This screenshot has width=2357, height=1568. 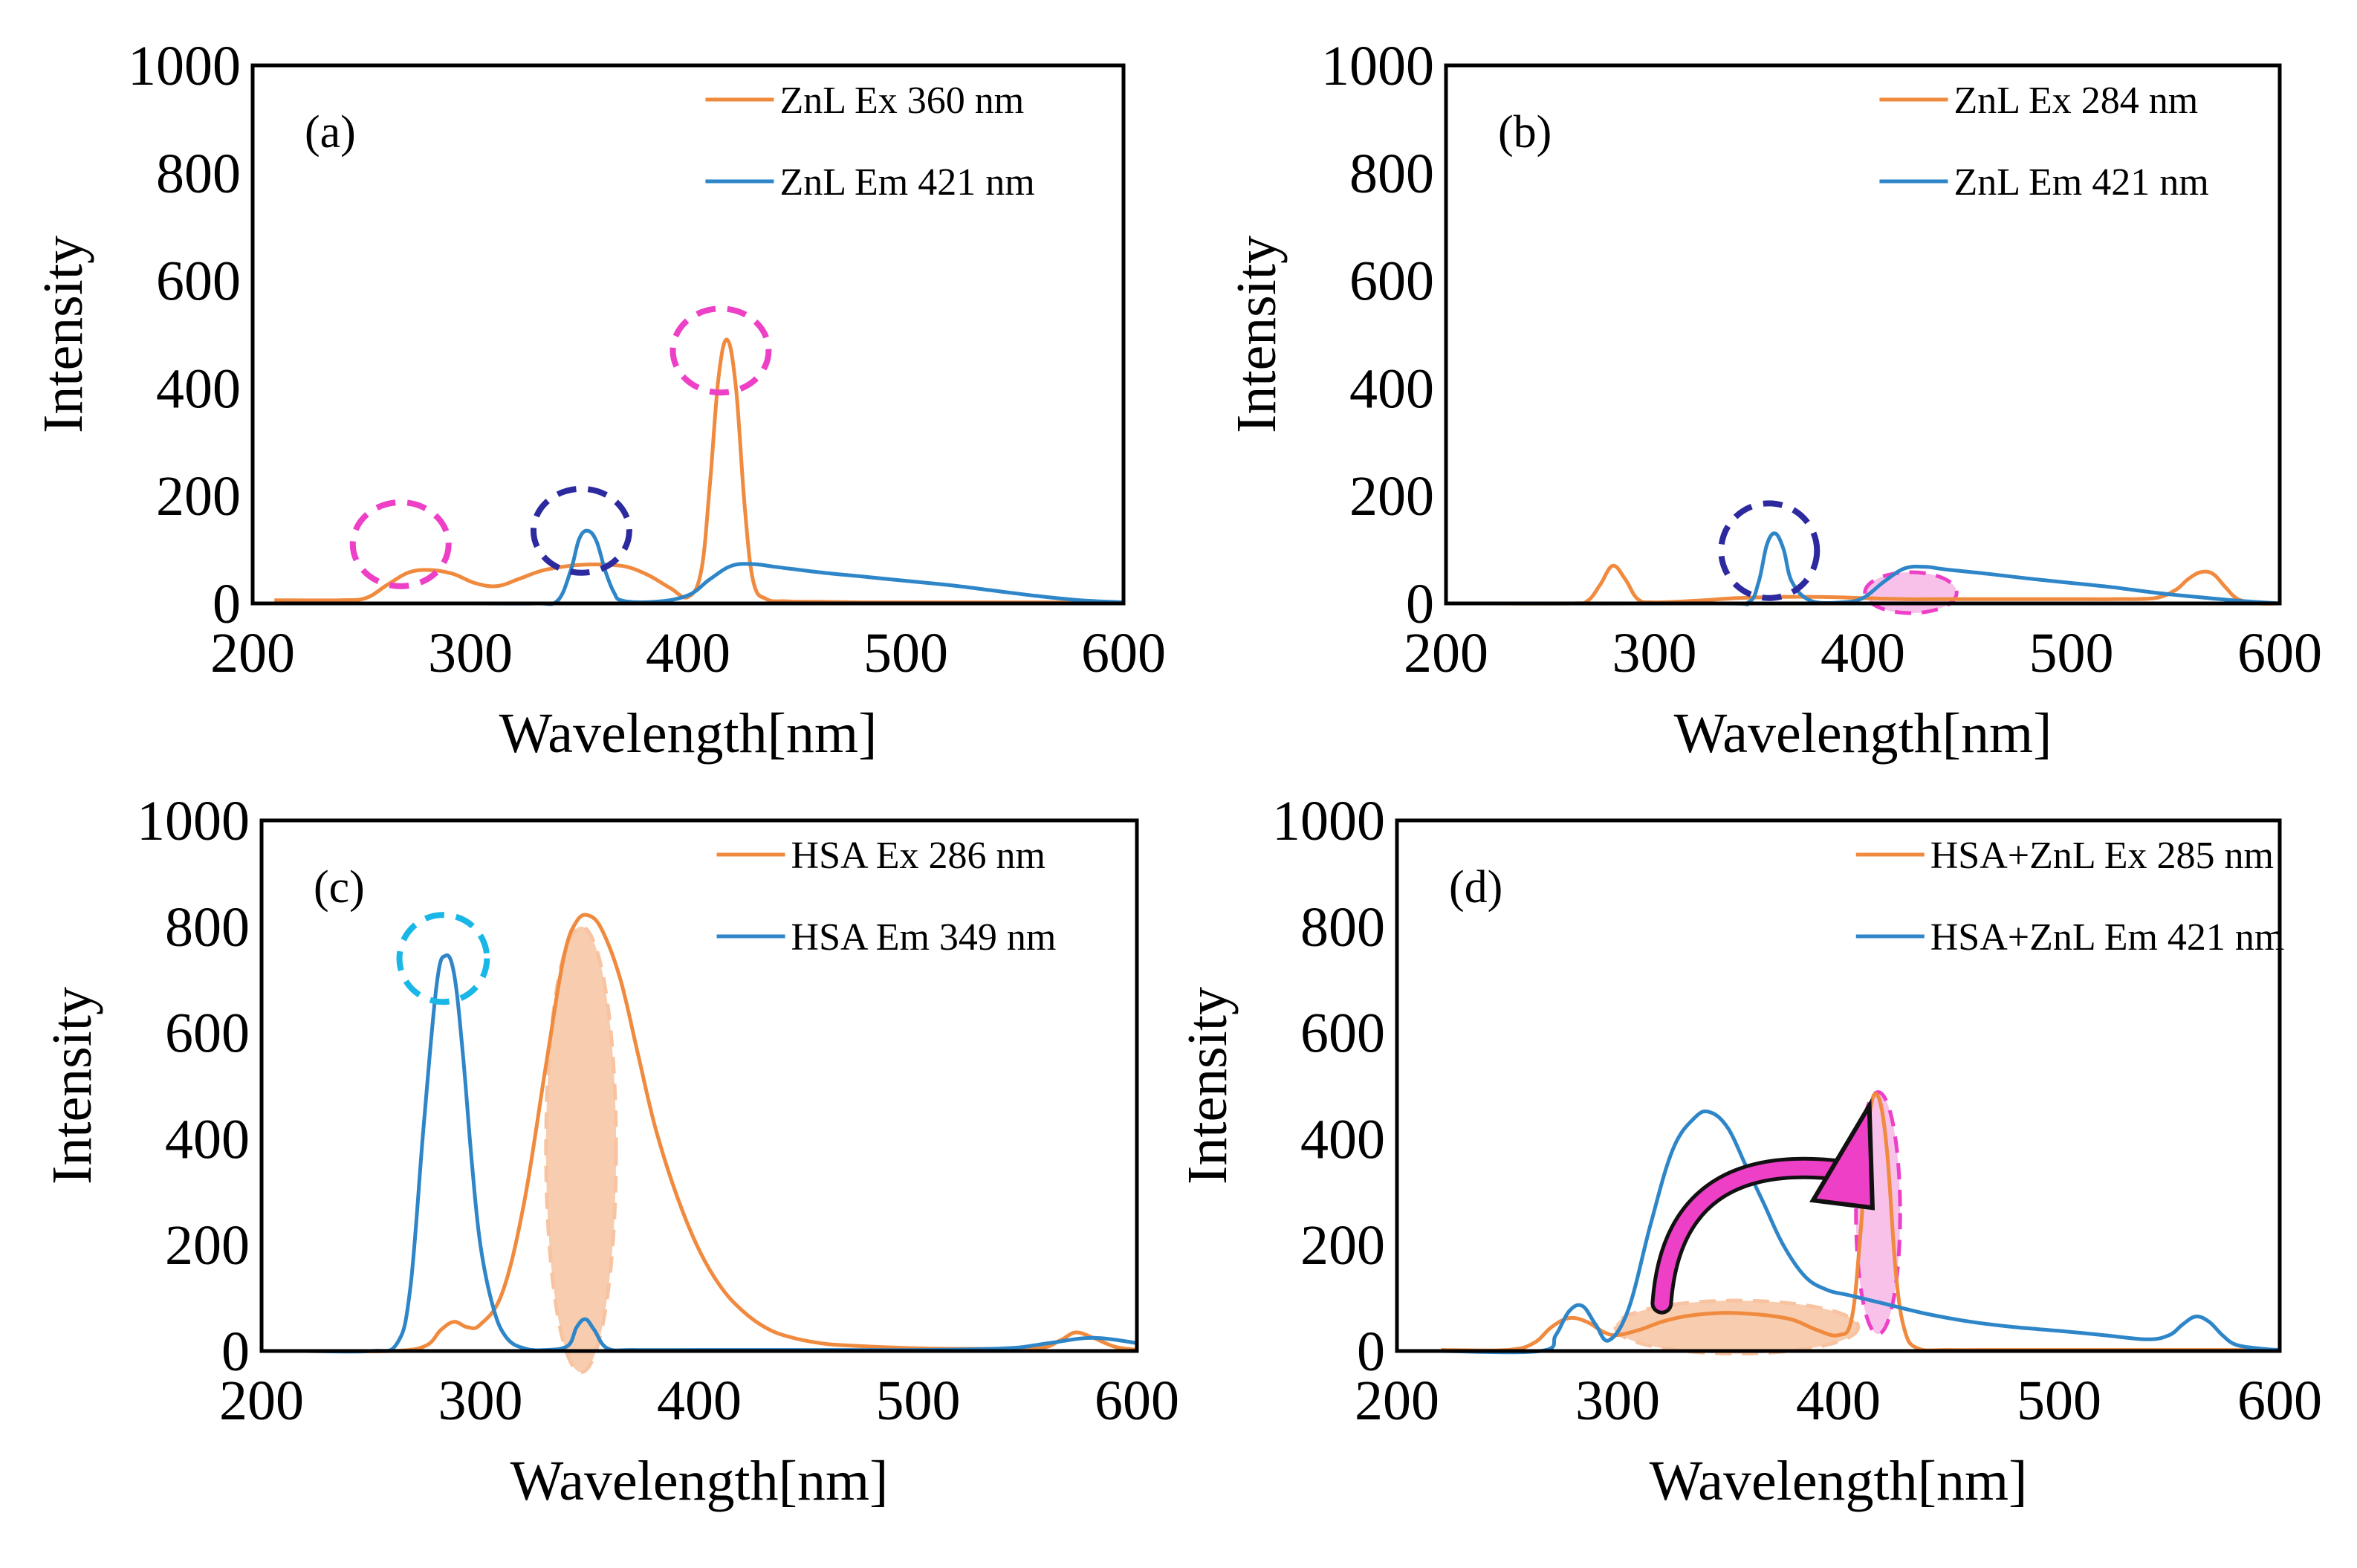 I want to click on plot-frame-b, so click(x=1863, y=334).